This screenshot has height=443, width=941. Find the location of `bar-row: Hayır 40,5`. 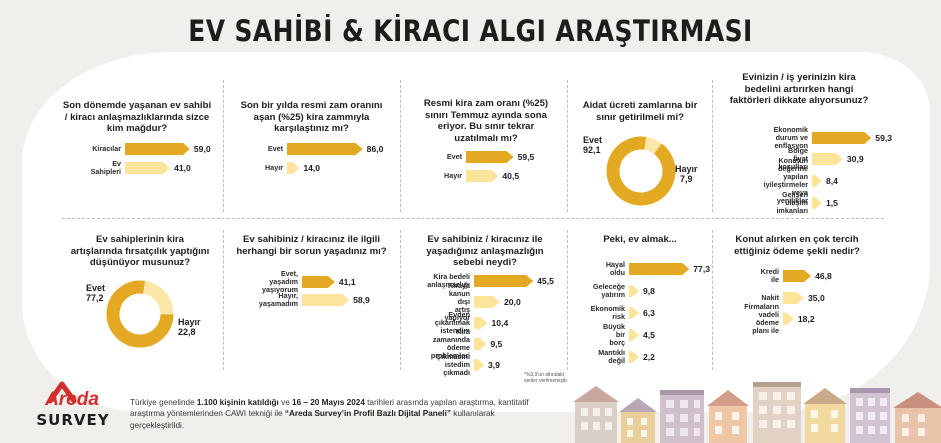

bar-row: Hayır 40,5 is located at coordinates (481, 176).